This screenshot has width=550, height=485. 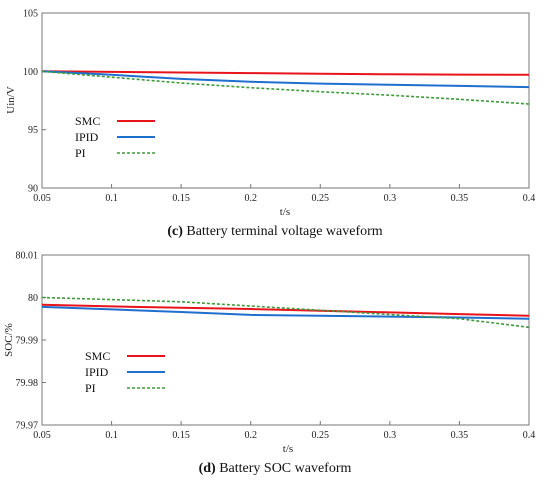 I want to click on y-tick-label: 80, so click(x=33, y=298).